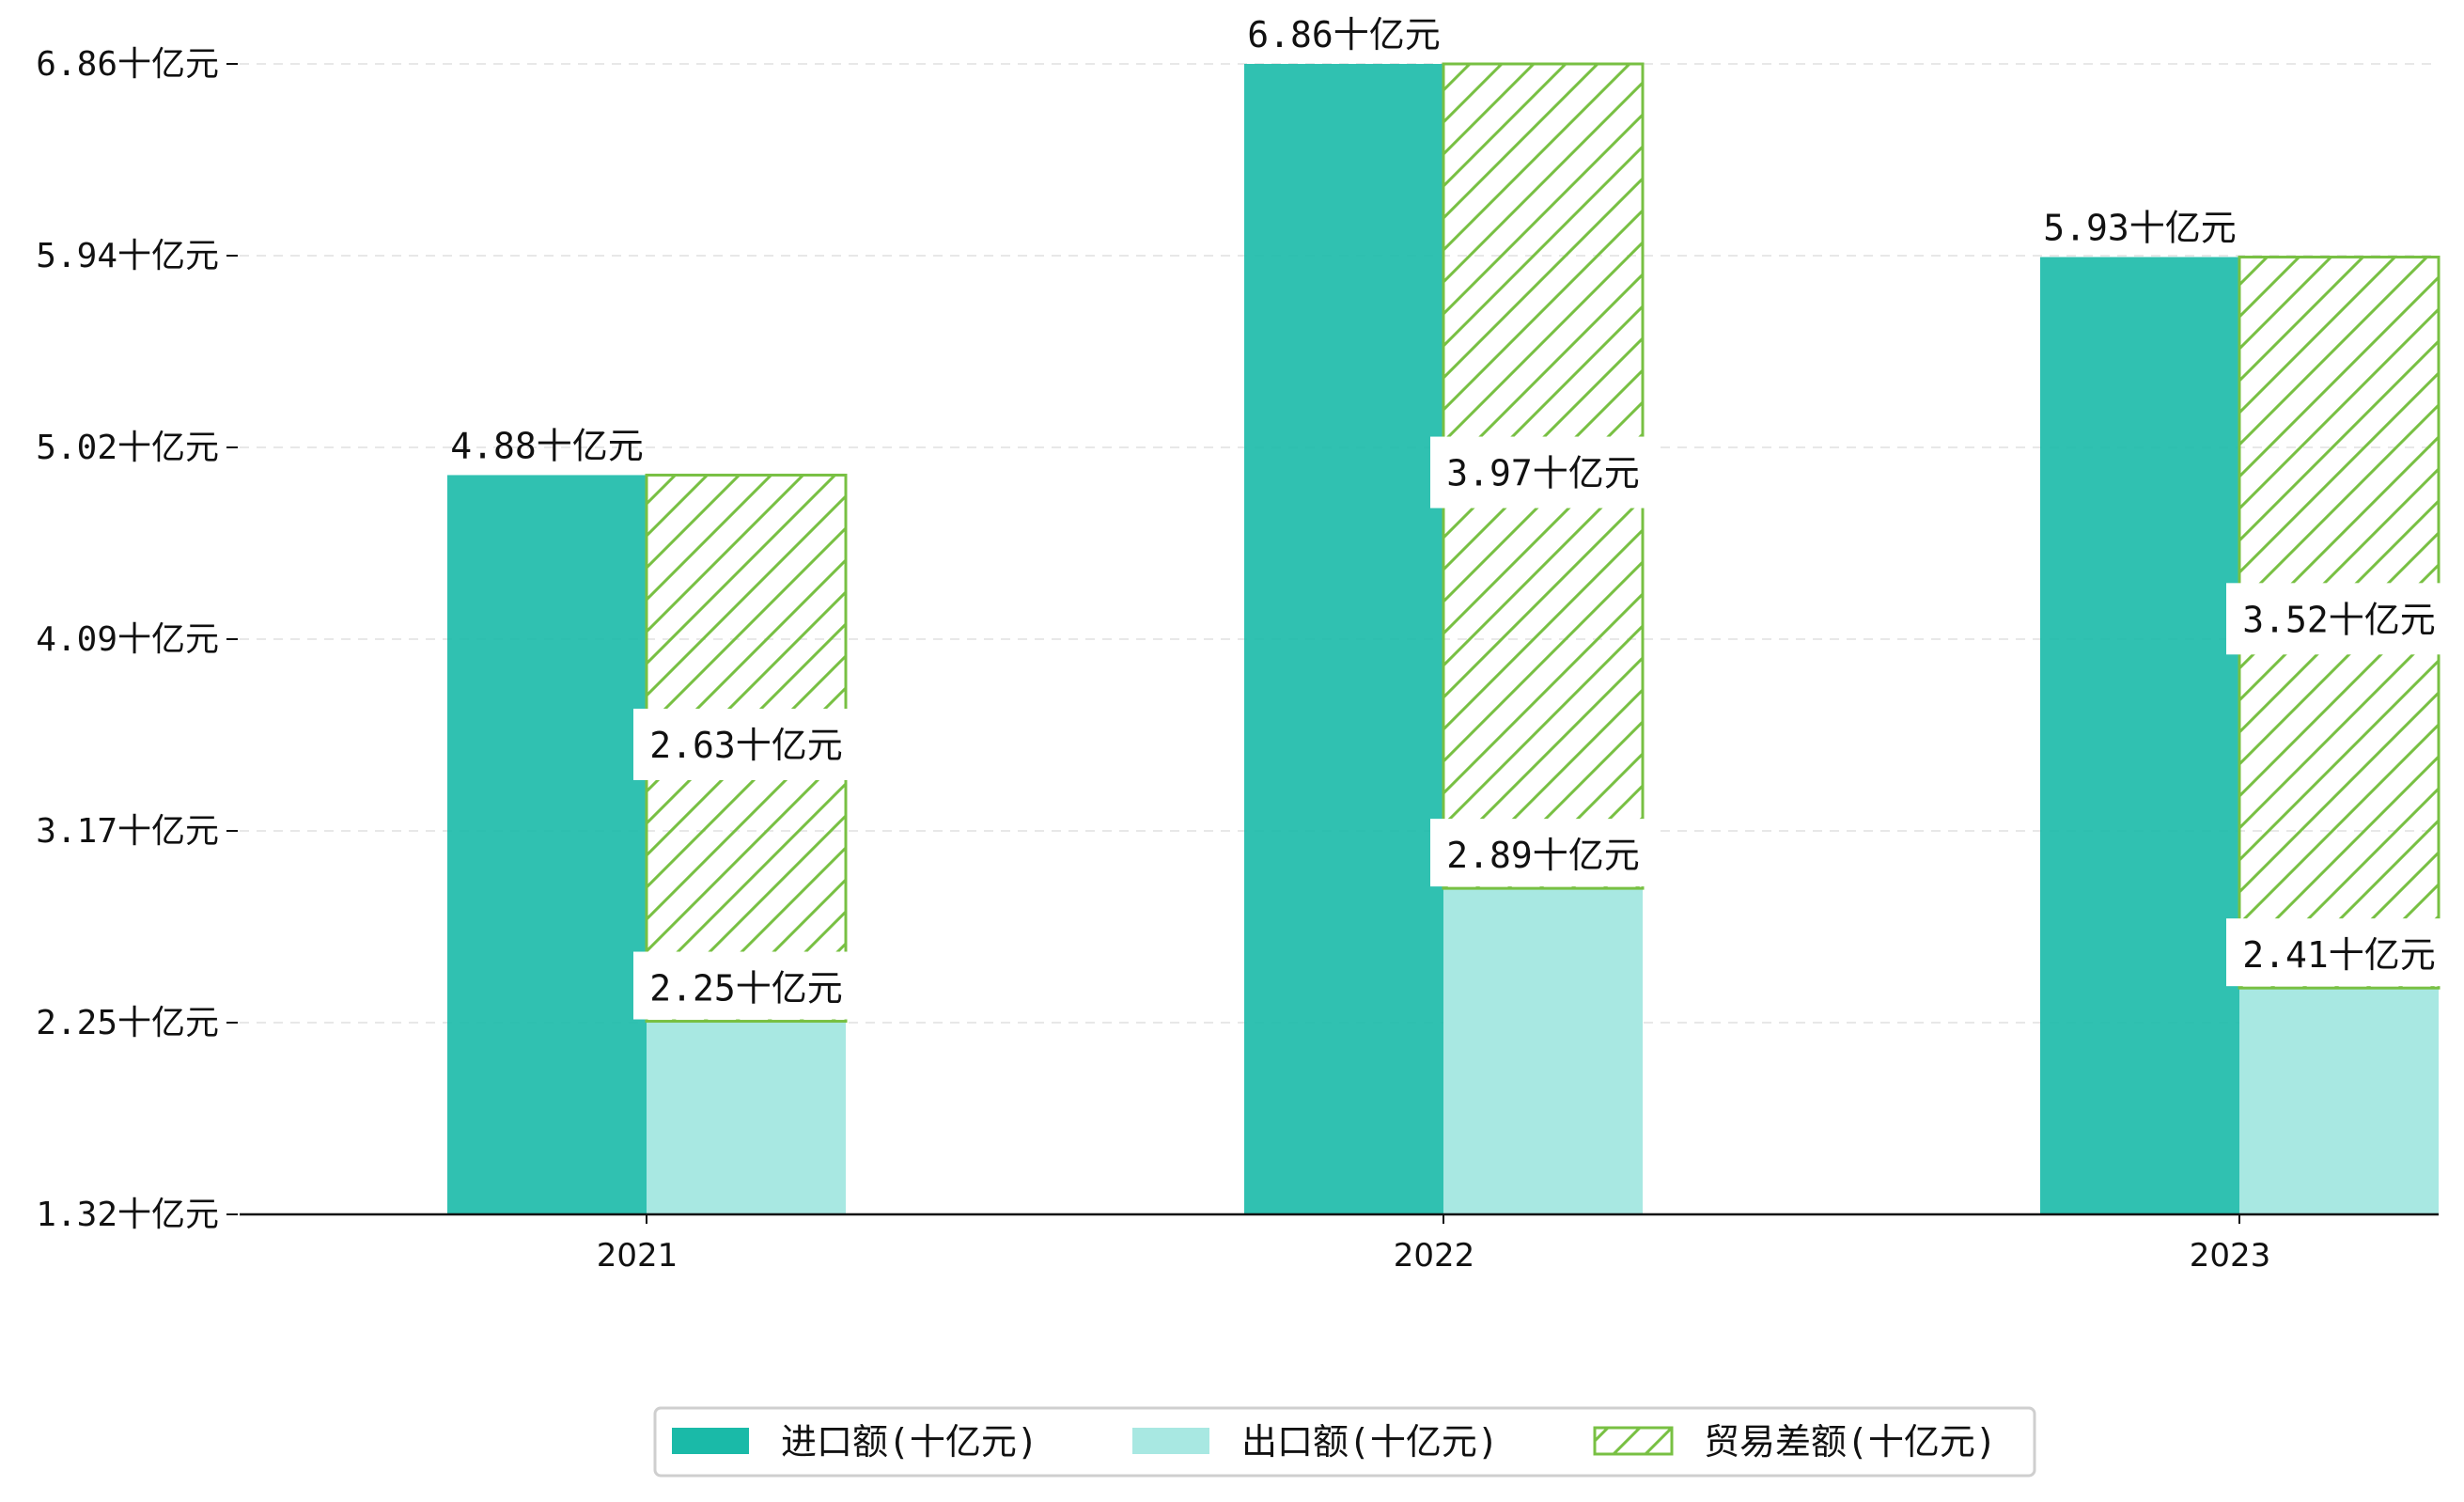  What do you see at coordinates (746, 1117) in the screenshot?
I see `bar-export-2021` at bounding box center [746, 1117].